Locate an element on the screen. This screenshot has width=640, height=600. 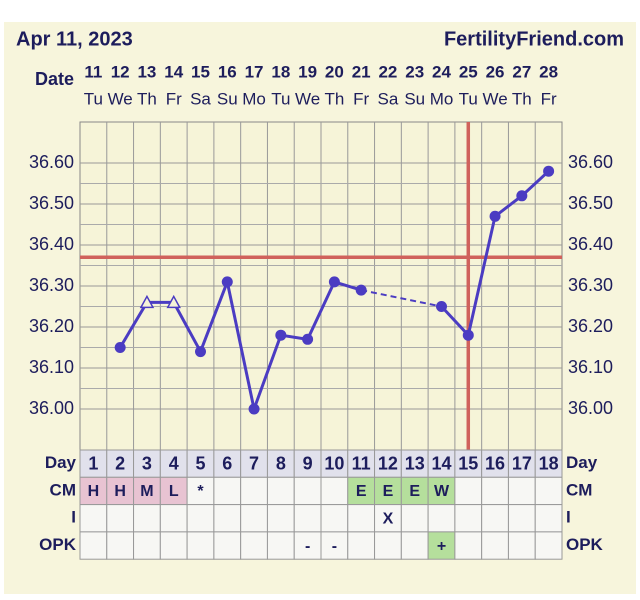
date-label: Date is located at coordinates (54, 79).